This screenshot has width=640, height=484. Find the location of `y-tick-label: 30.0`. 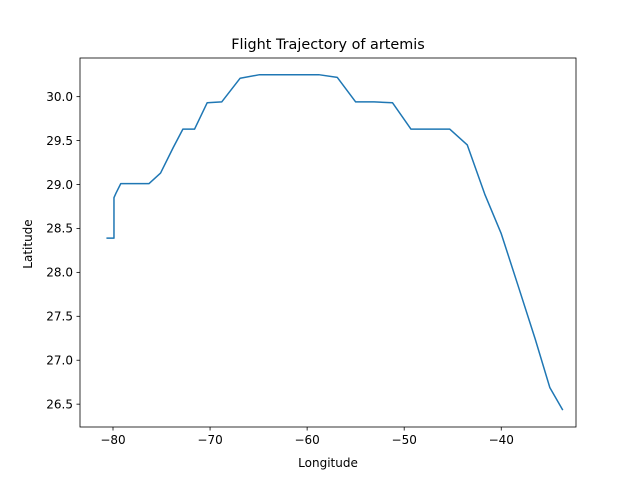

y-tick-label: 30.0 is located at coordinates (59, 97).